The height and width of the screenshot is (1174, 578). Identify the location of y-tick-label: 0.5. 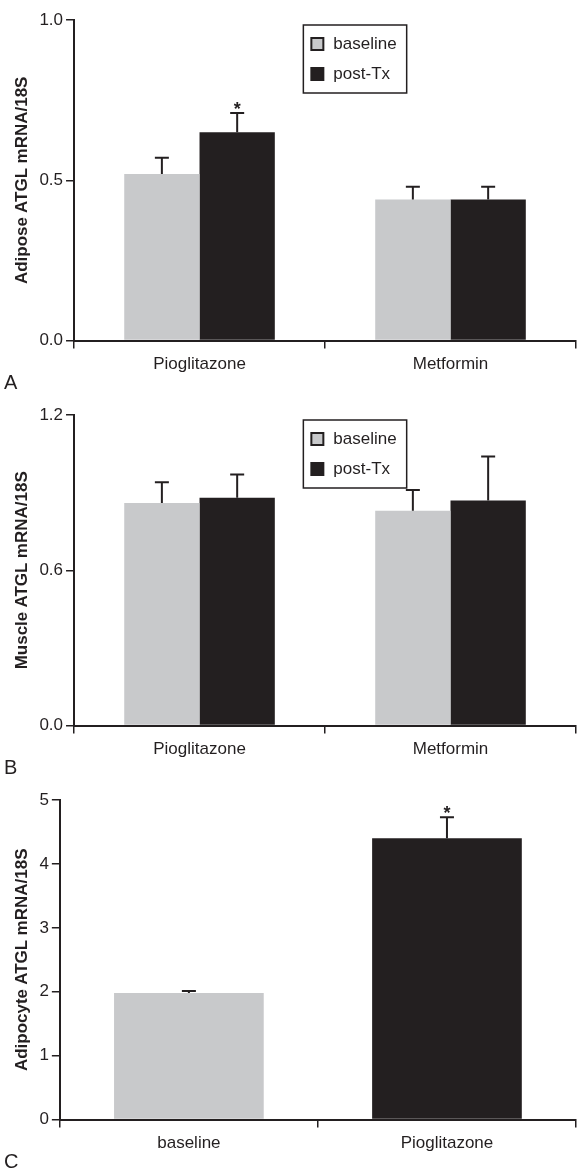
(51, 179).